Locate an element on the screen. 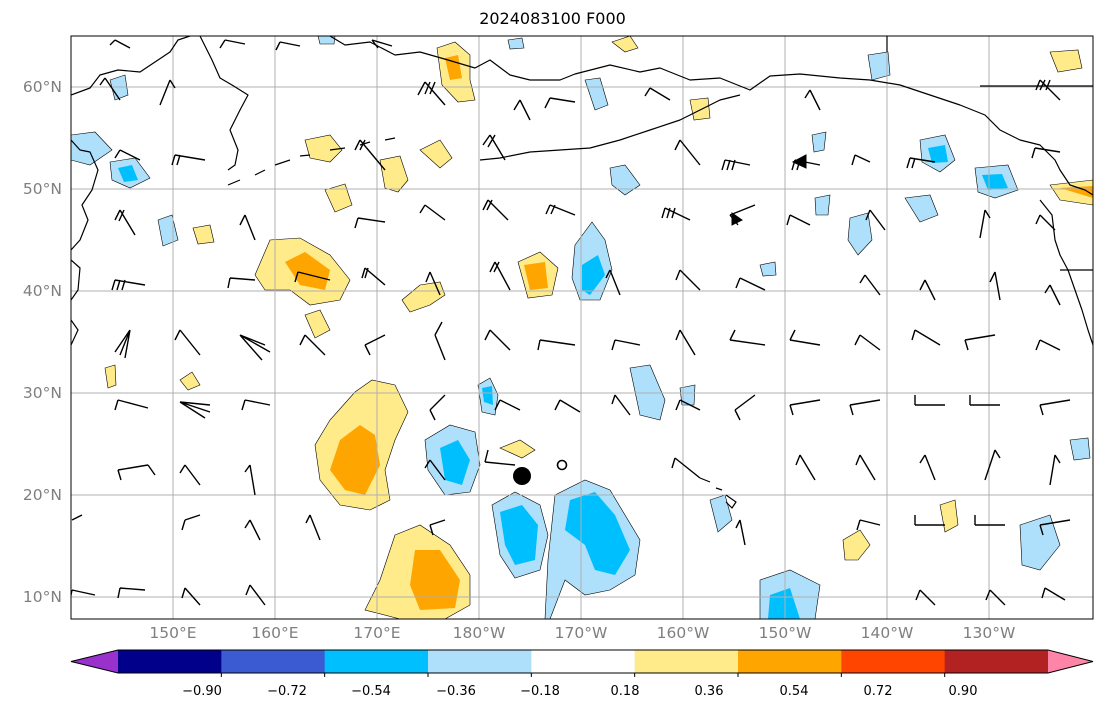  lon-label: 170°E is located at coordinates (377, 633).